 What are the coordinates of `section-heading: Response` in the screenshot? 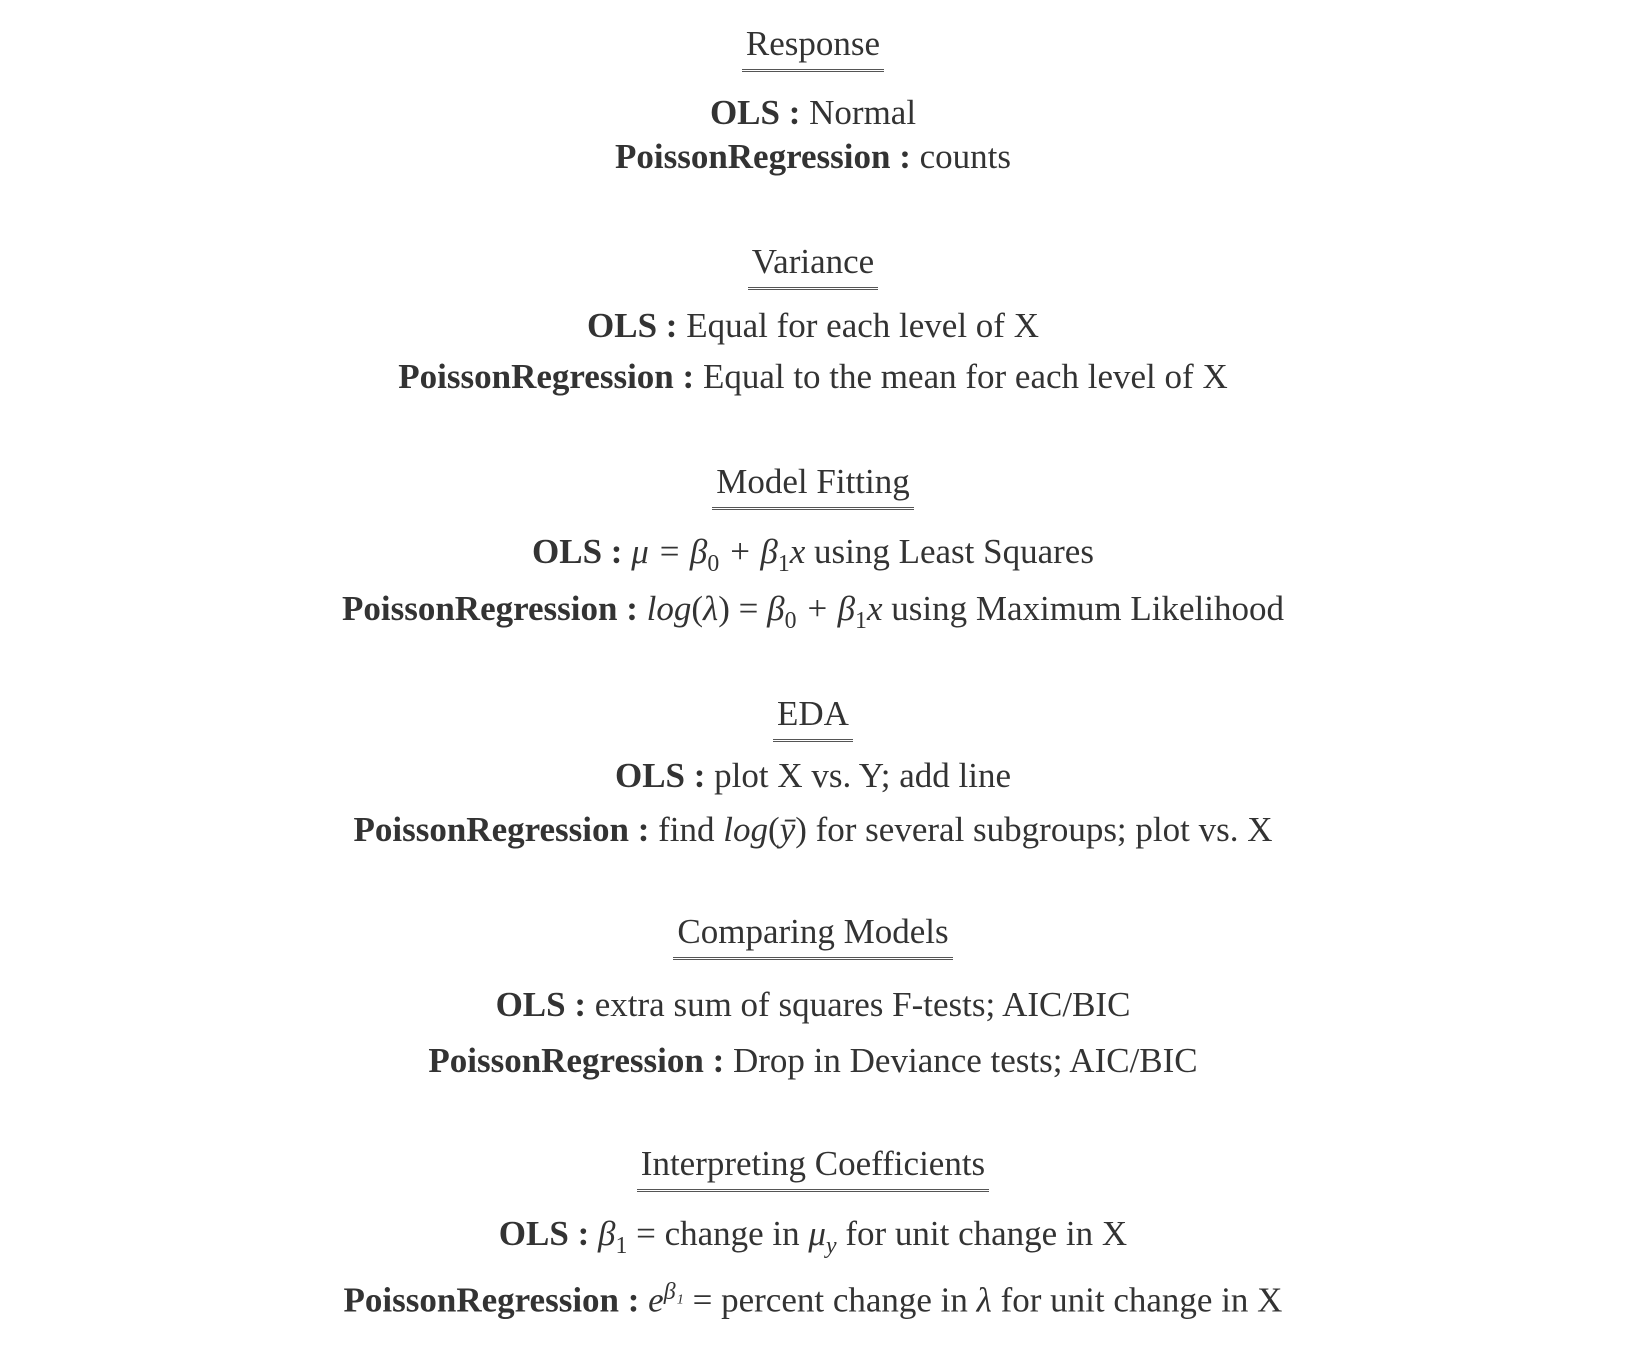 It's located at (813, 49).